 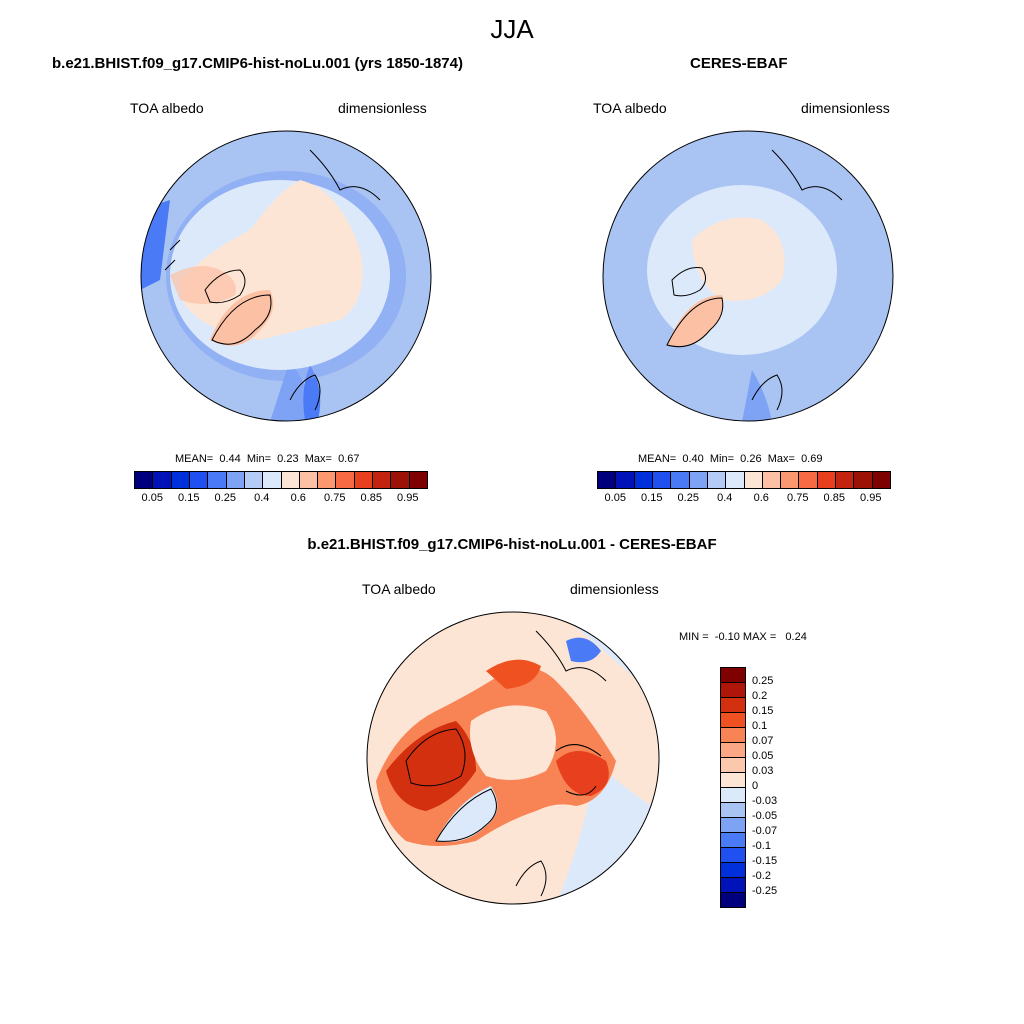 What do you see at coordinates (765, 891) in the screenshot?
I see `colorbar-tick-label: -0.25` at bounding box center [765, 891].